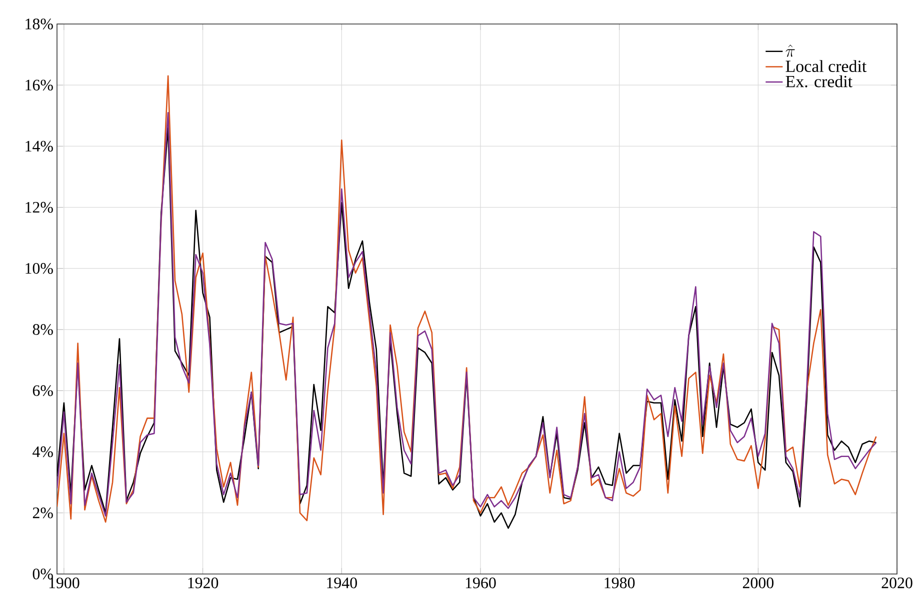 The image size is (918, 599). What do you see at coordinates (481, 583) in the screenshot?
I see `x-tick-label: 1960` at bounding box center [481, 583].